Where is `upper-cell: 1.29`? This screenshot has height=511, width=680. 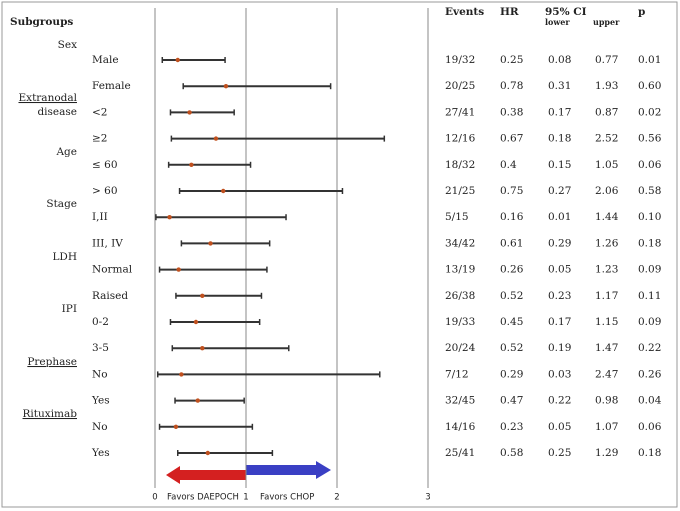 upper-cell: 1.29 is located at coordinates (606, 453).